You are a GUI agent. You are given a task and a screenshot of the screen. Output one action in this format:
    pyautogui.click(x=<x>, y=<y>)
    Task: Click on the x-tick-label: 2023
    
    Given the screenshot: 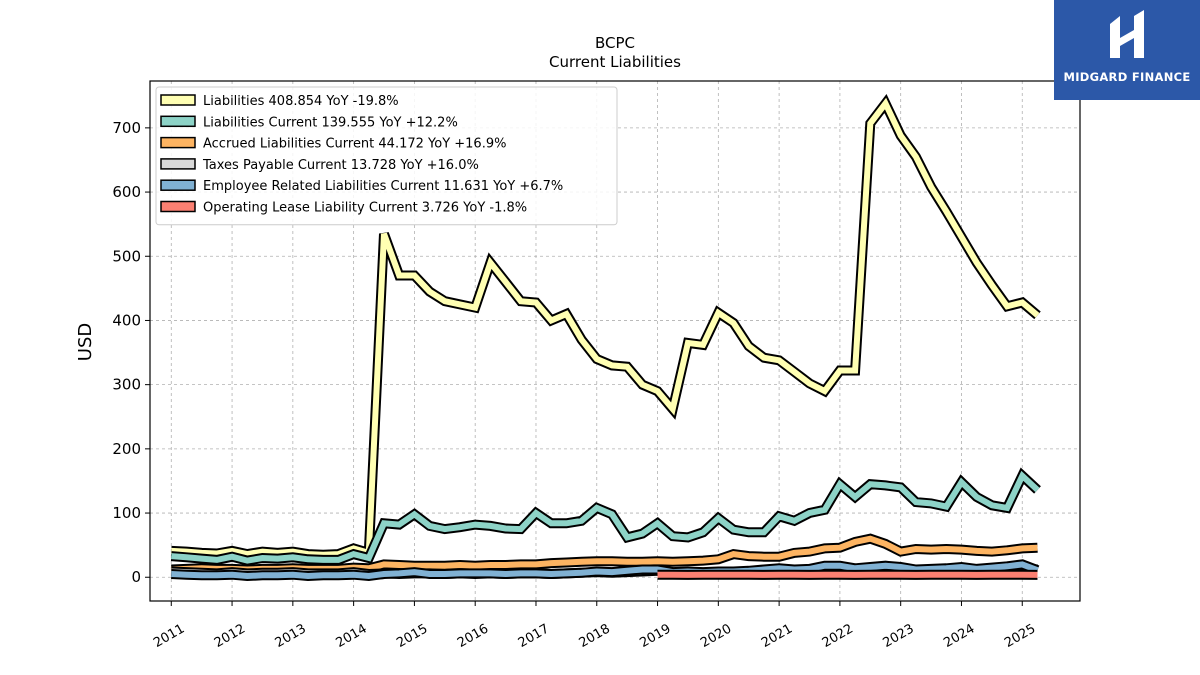 What is the action you would take?
    pyautogui.click(x=899, y=636)
    